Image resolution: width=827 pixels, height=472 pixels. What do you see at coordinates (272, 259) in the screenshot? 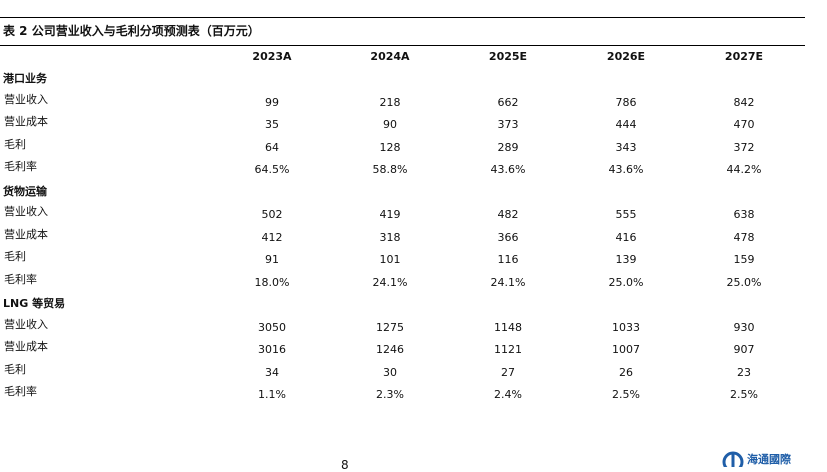
I see `cell: 91` at bounding box center [272, 259].